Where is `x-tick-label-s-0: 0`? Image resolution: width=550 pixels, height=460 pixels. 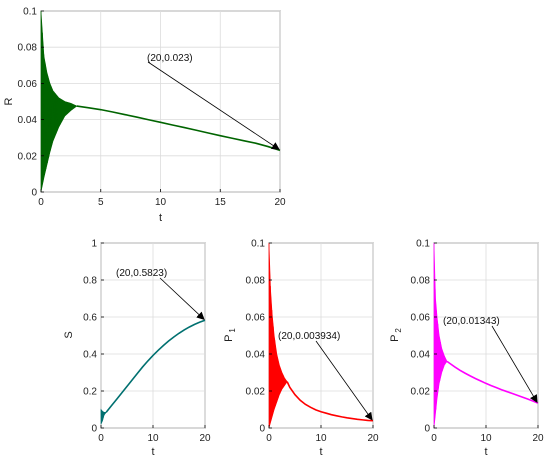
x-tick-label-s-0: 0 is located at coordinates (101, 438).